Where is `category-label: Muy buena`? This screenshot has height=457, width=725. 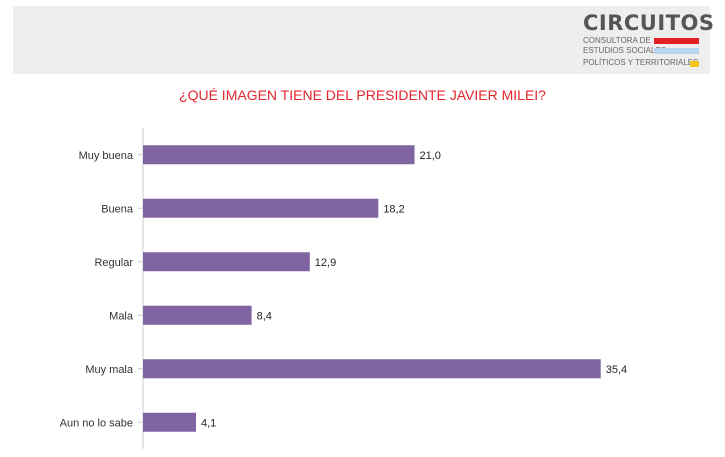
category-label: Muy buena is located at coordinates (106, 156).